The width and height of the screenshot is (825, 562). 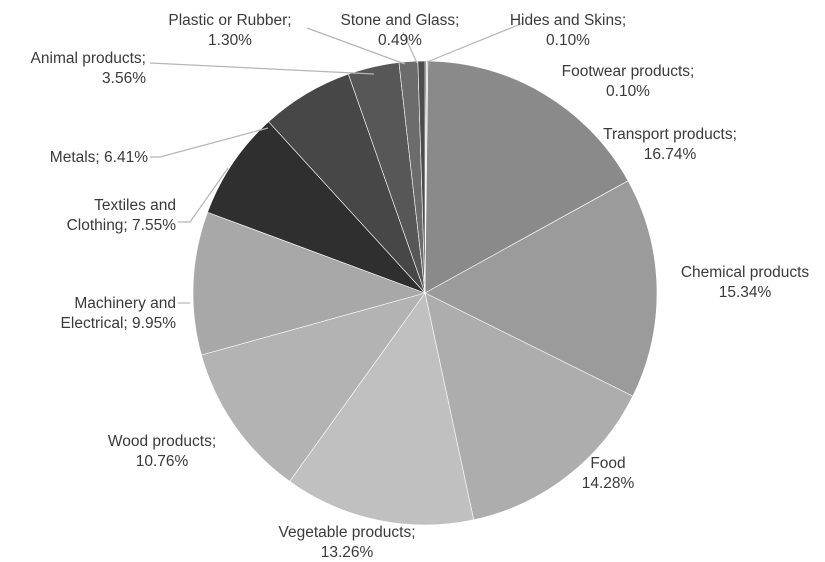 What do you see at coordinates (122, 215) in the screenshot?
I see `slice-label-textiles-and-clothing: Textiles and Clothing; 7.55%` at bounding box center [122, 215].